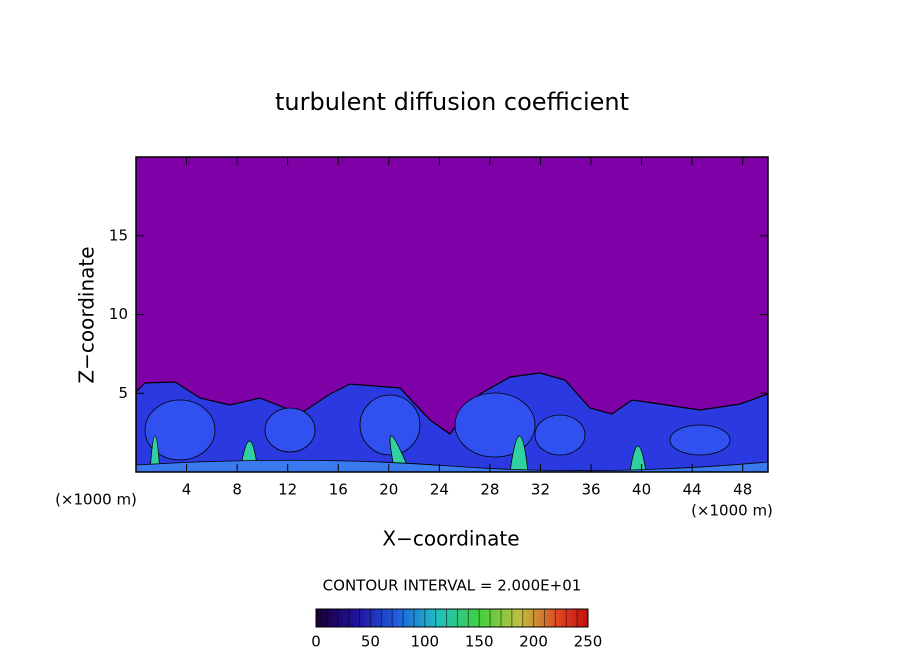 The image size is (904, 658). I want to click on y-axis-label: Z−coordinate, so click(87, 314).